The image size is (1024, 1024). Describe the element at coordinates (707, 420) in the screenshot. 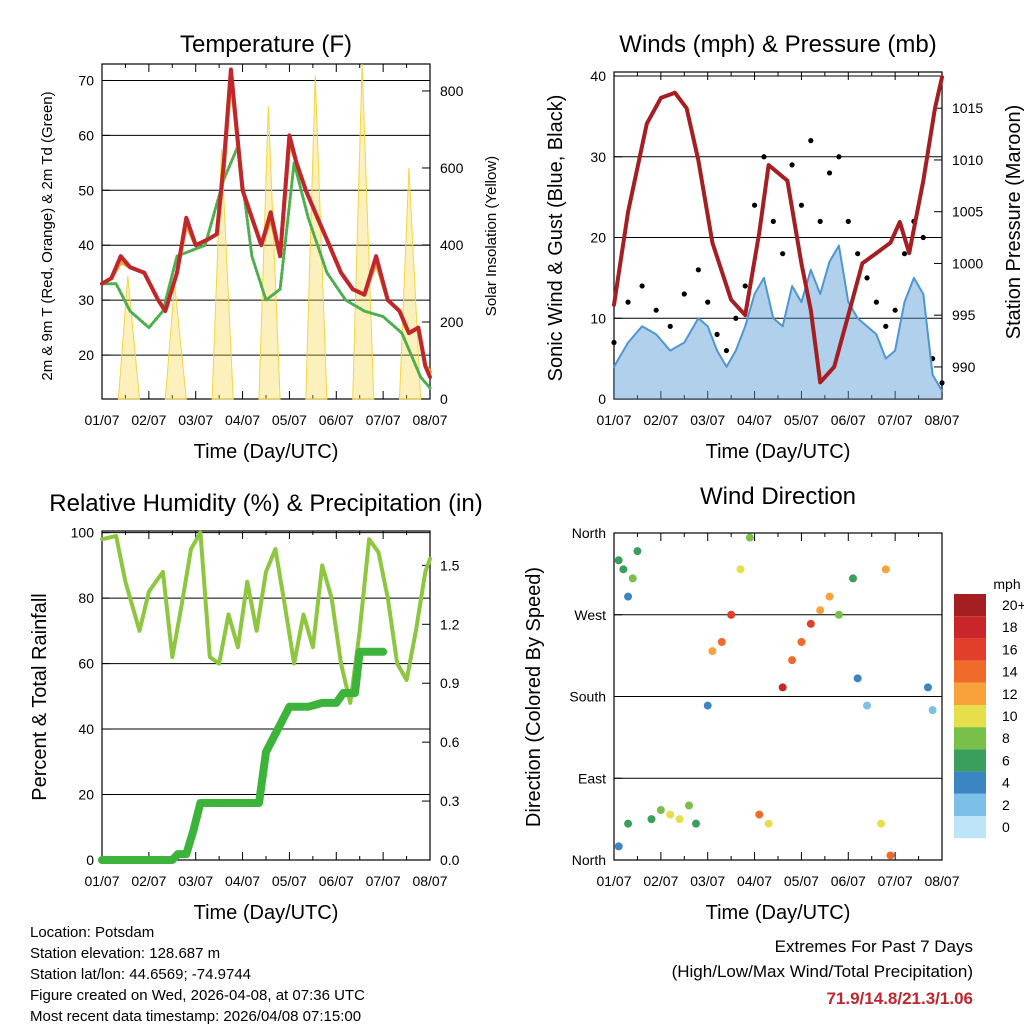

I see `winds-x-tick-label: 03/07` at that location.